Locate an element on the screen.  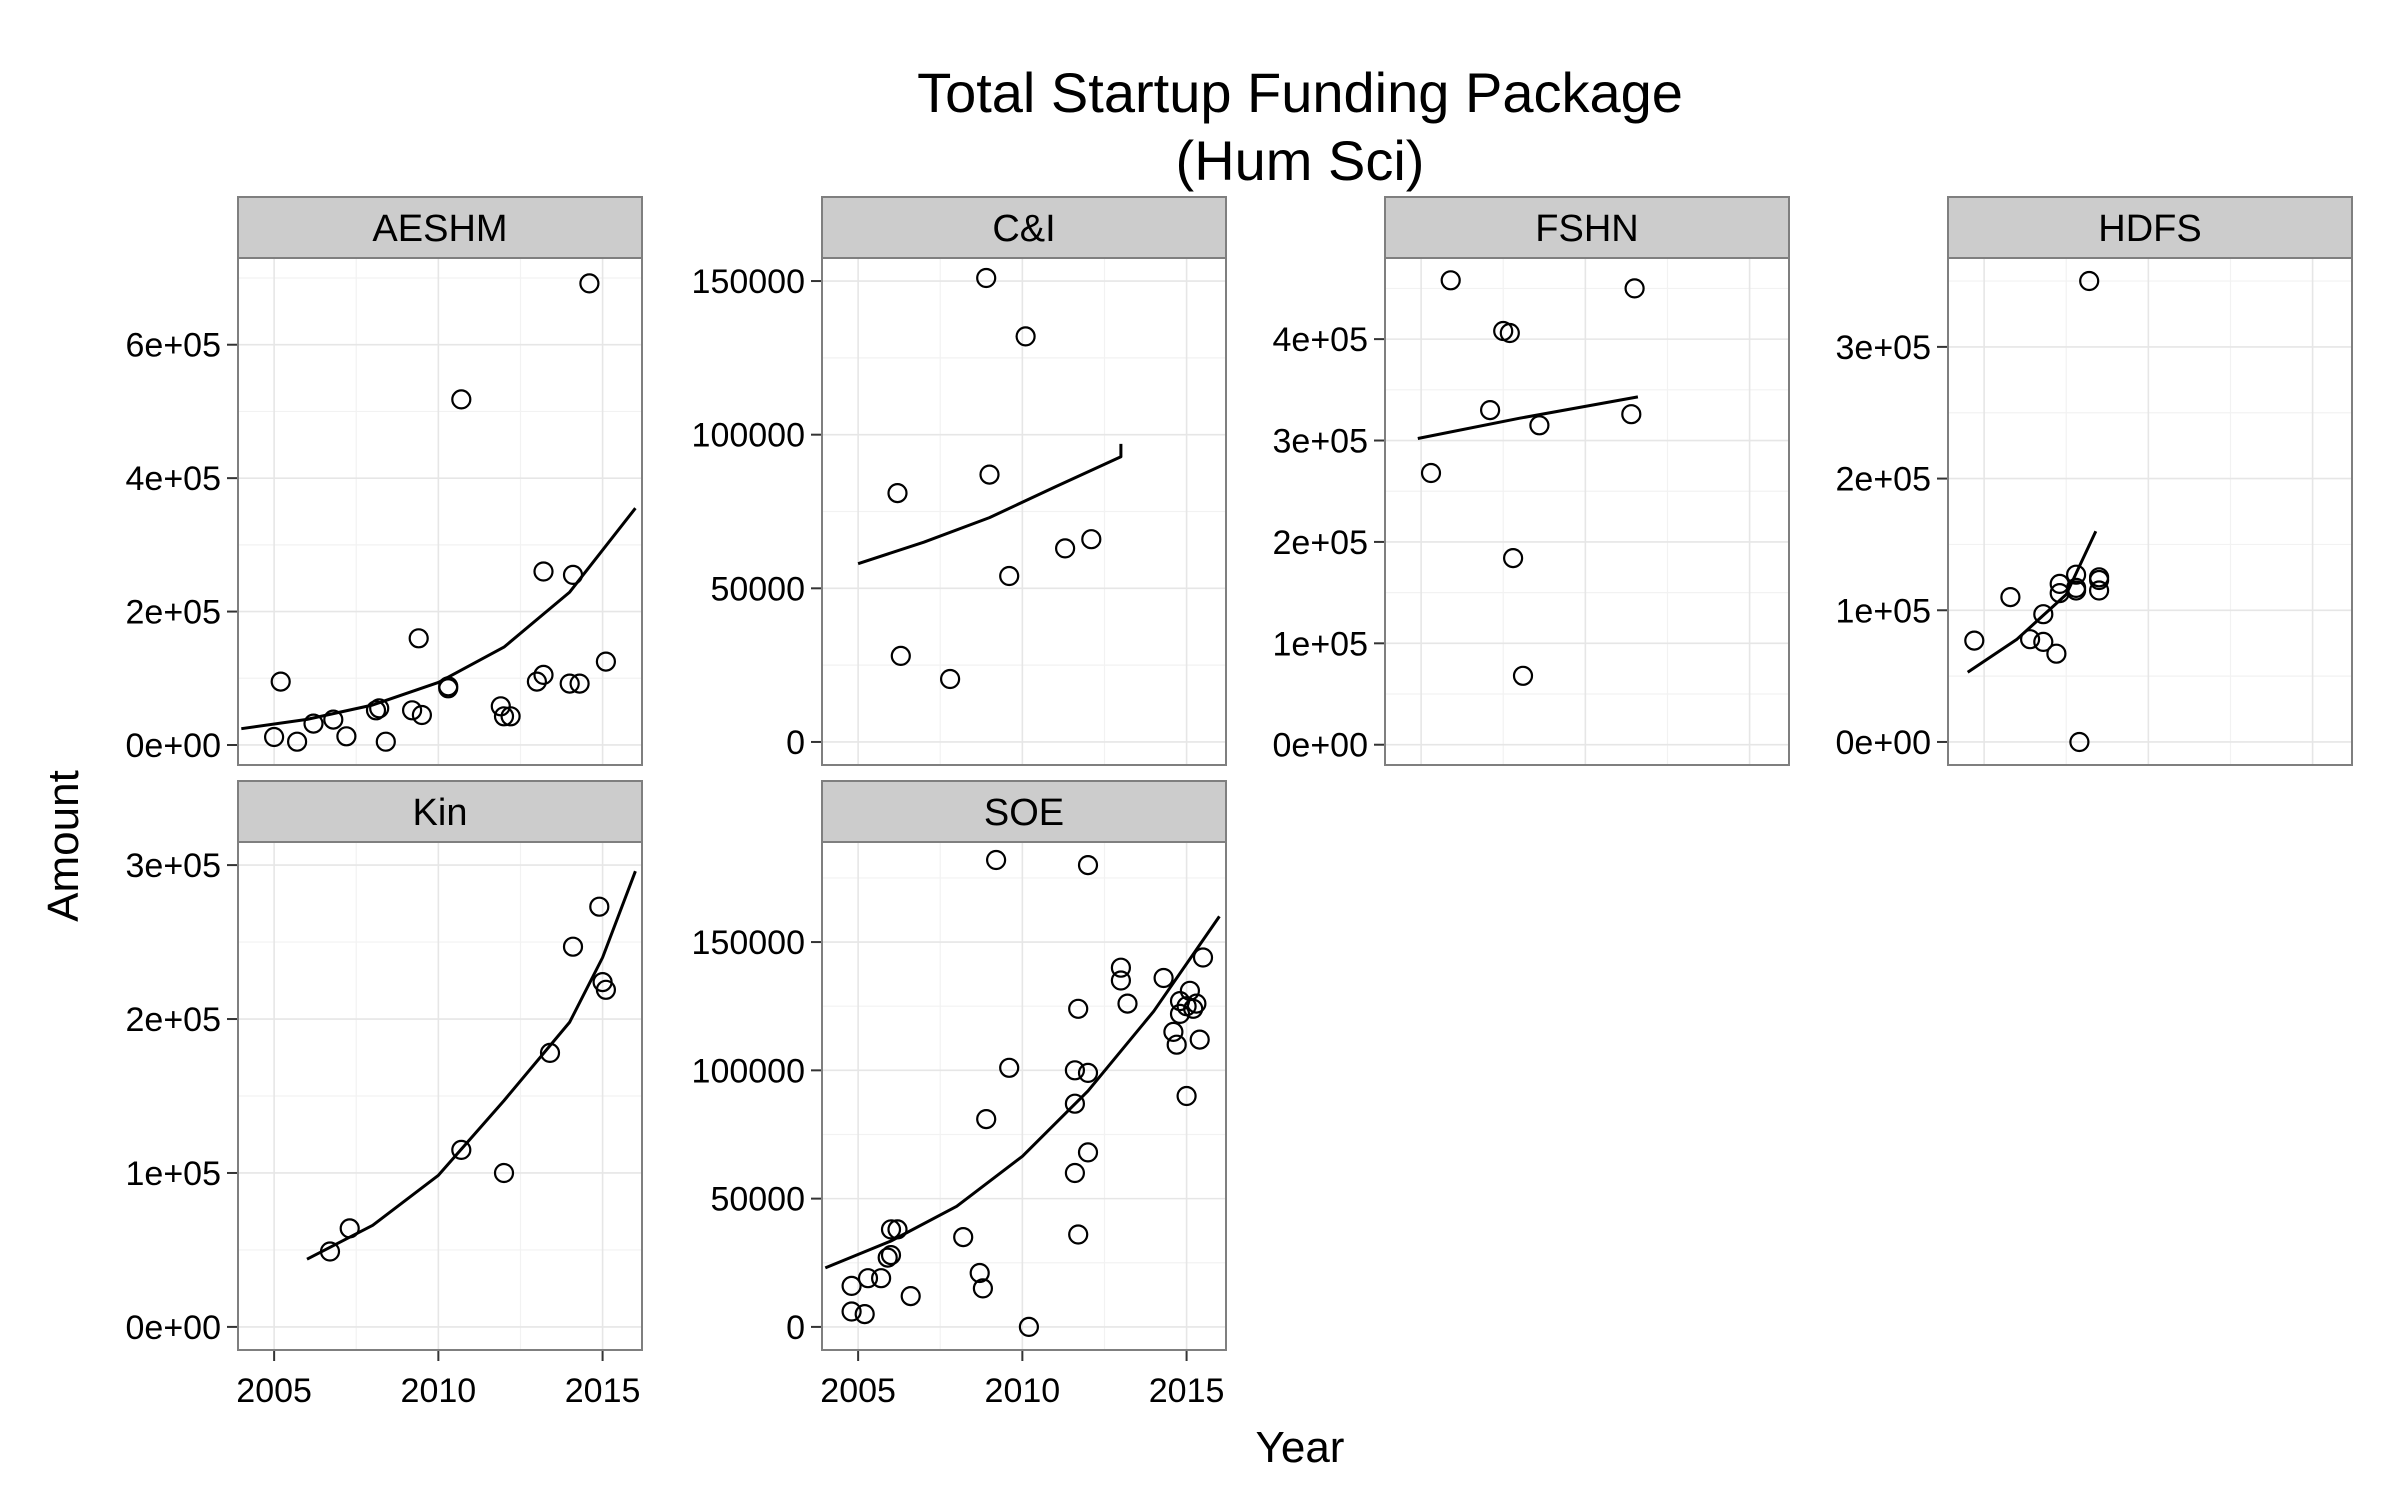
facet-strip-label: AESHM is located at coordinates (439, 229).